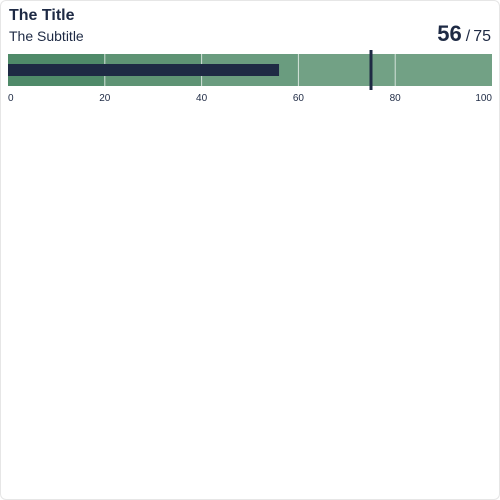 This screenshot has width=500, height=500. I want to click on measure-bar, so click(144, 70).